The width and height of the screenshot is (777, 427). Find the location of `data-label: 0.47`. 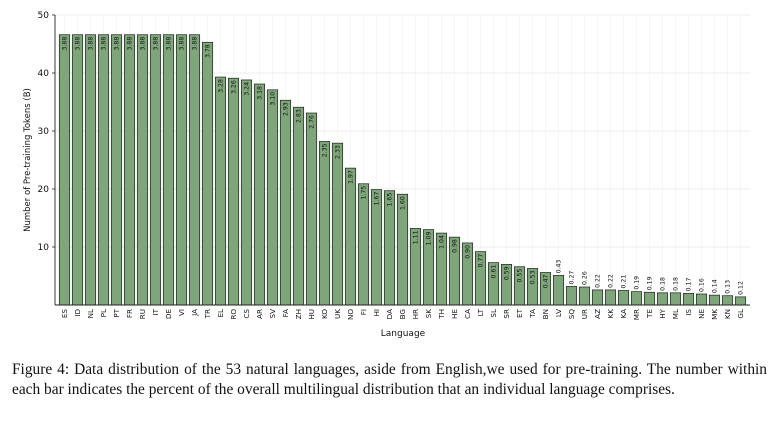

data-label: 0.47 is located at coordinates (546, 281).